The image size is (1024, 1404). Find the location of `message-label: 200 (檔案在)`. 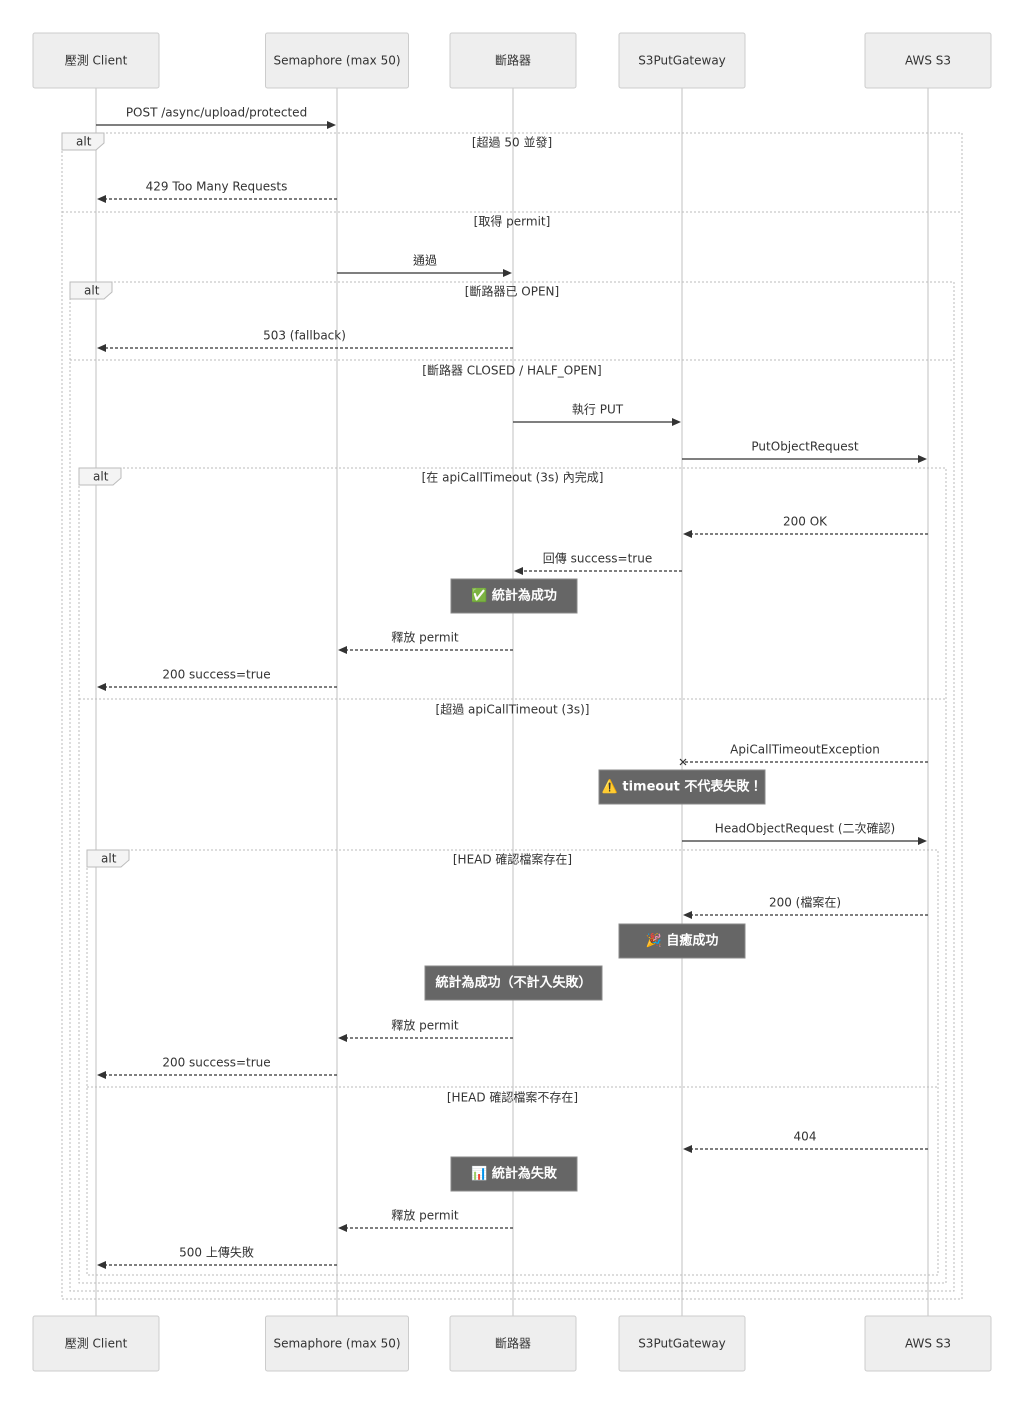

message-label: 200 (檔案在) is located at coordinates (805, 903).